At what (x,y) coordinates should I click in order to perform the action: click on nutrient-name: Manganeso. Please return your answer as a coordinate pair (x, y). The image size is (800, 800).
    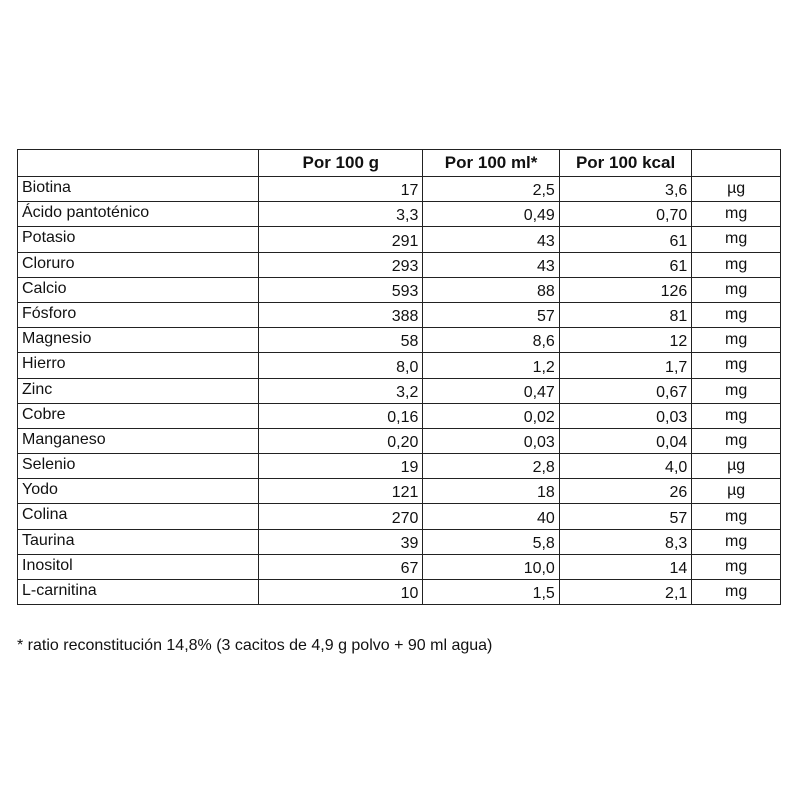
    Looking at the image, I should click on (138, 441).